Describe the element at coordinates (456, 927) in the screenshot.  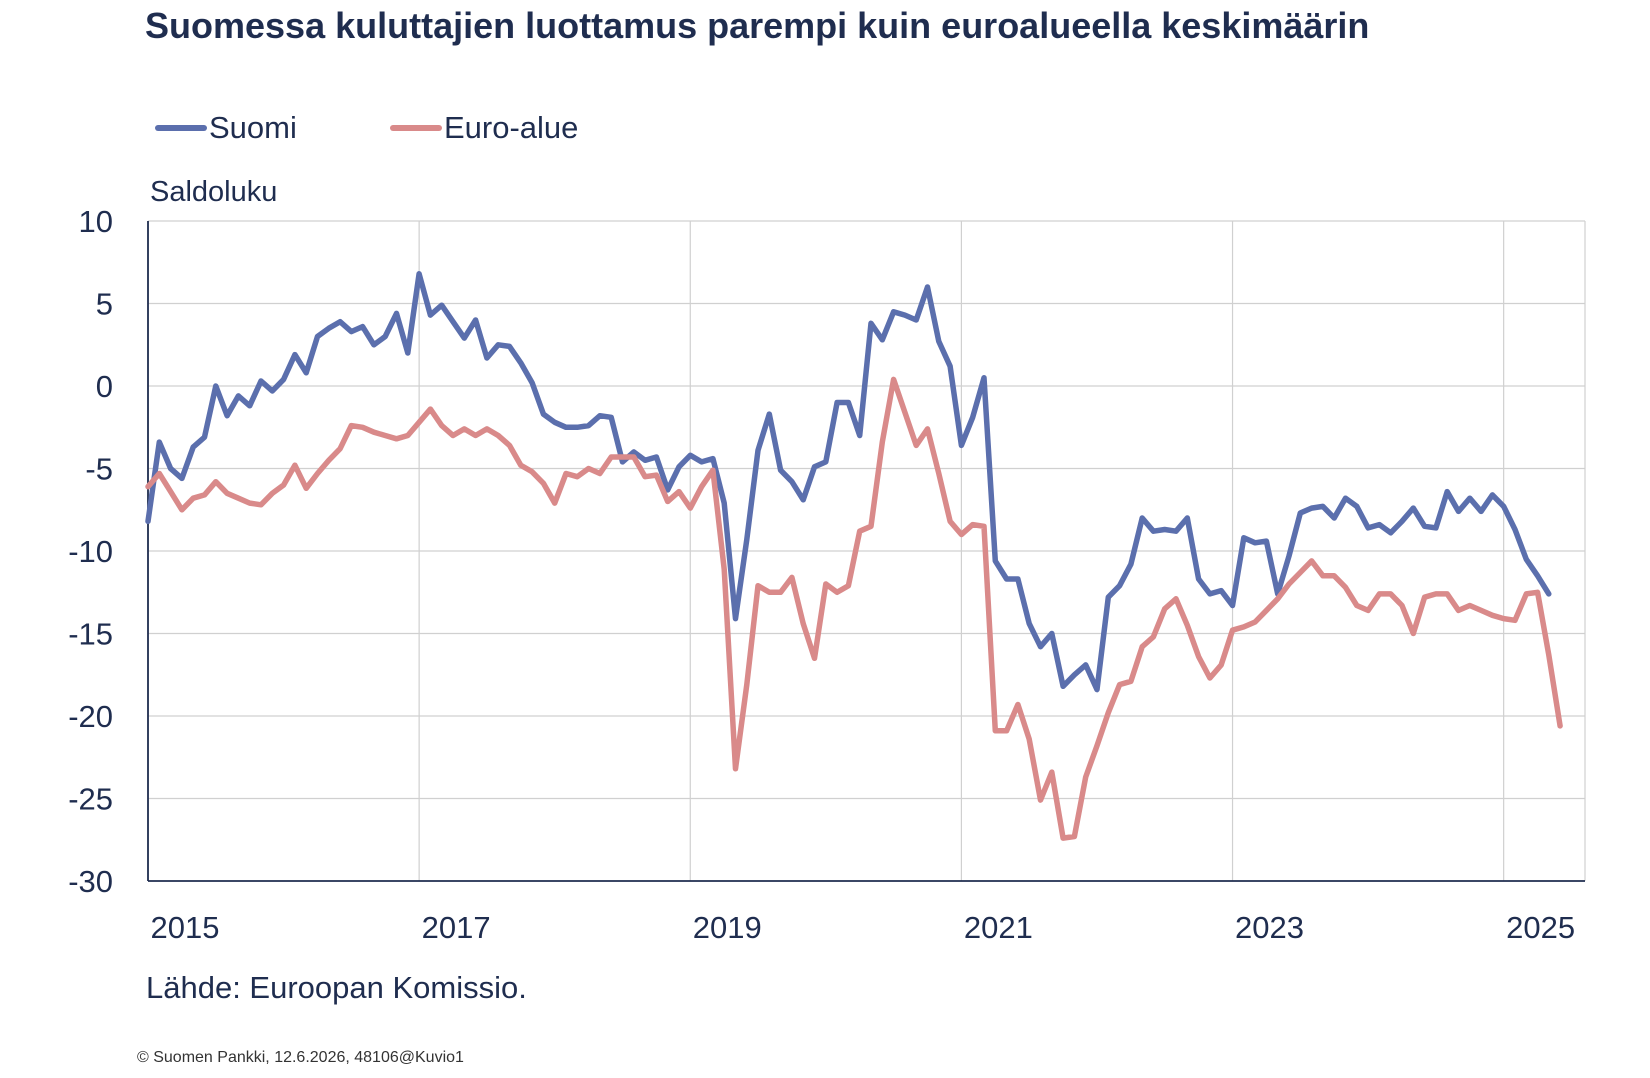
I see `x-tick-label: 2017` at that location.